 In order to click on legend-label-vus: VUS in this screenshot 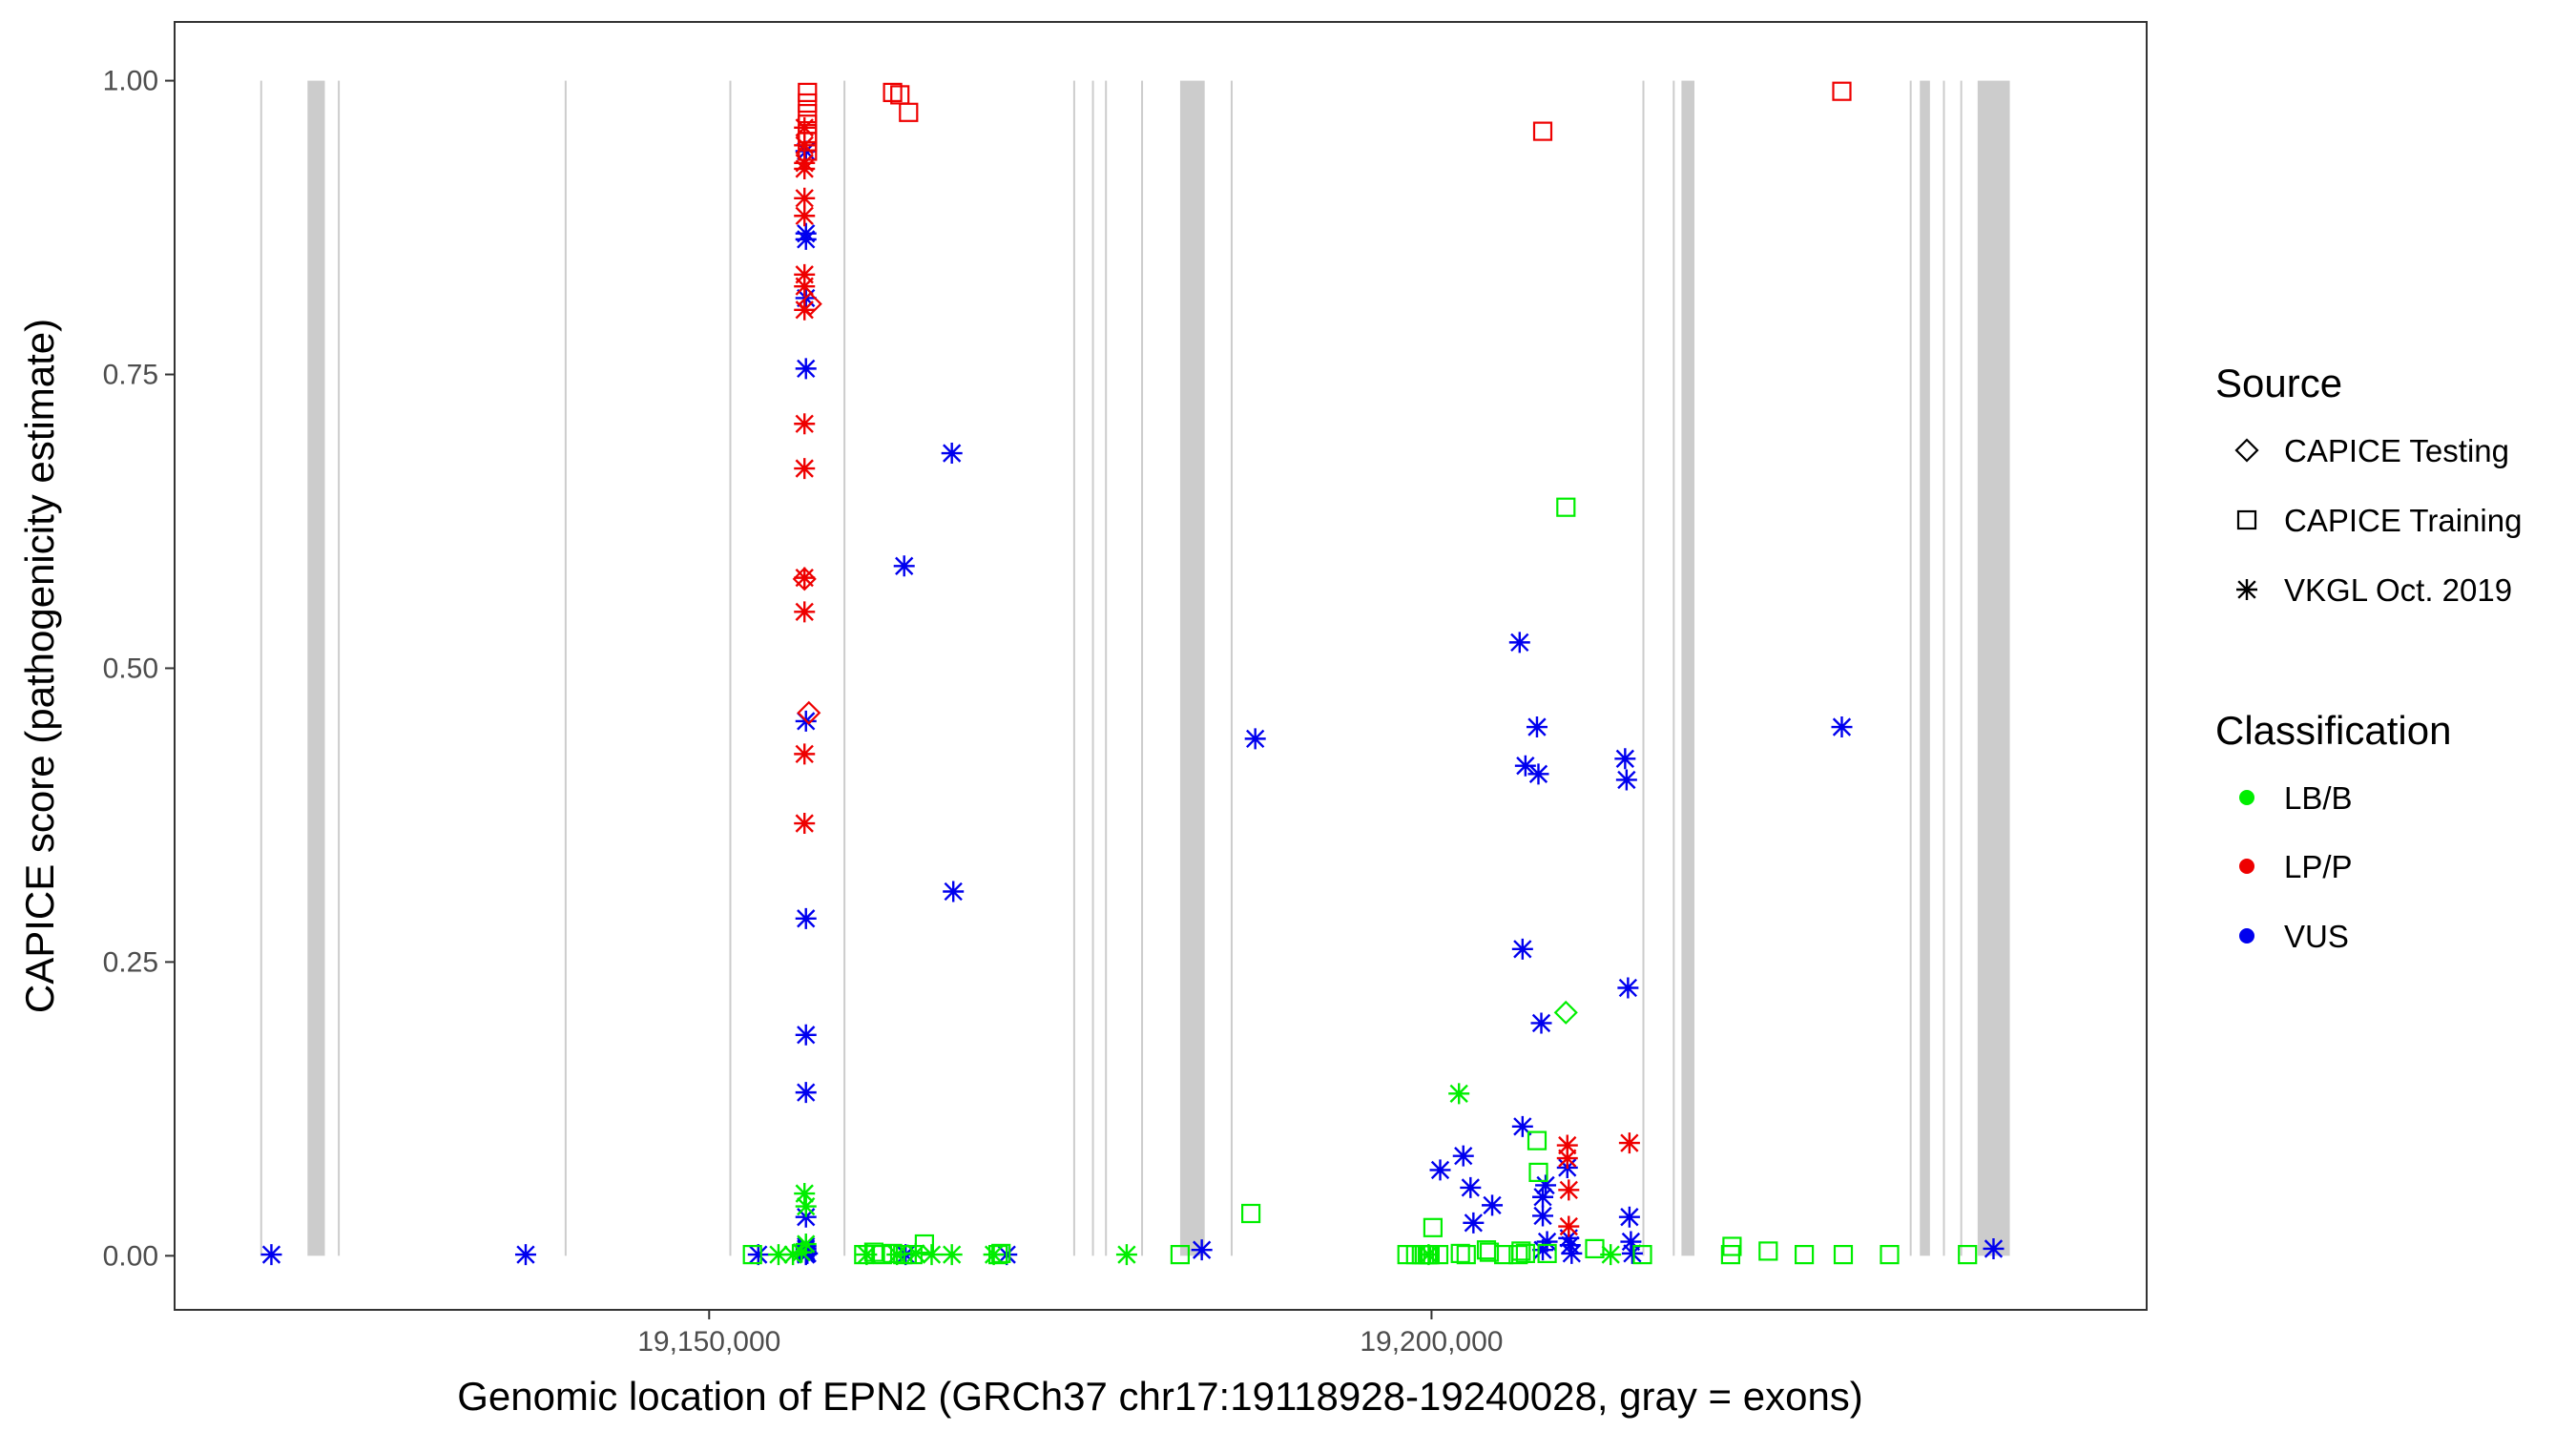, I will do `click(2316, 936)`.